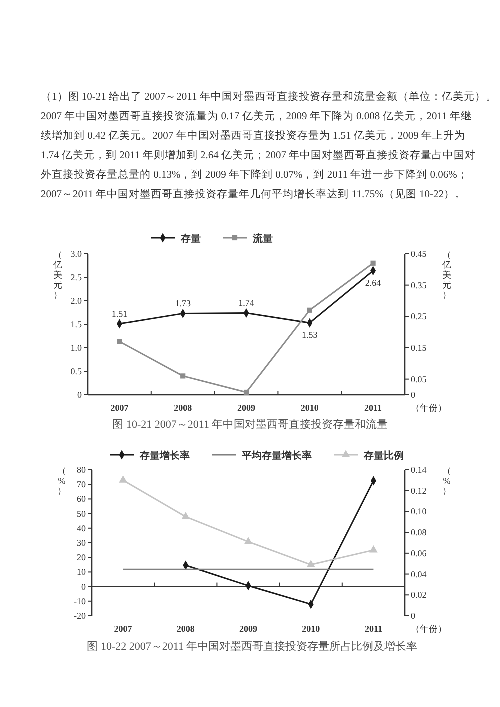 This screenshot has width=500, height=707. I want to click on y2-axis-title: （%）, so click(447, 481).